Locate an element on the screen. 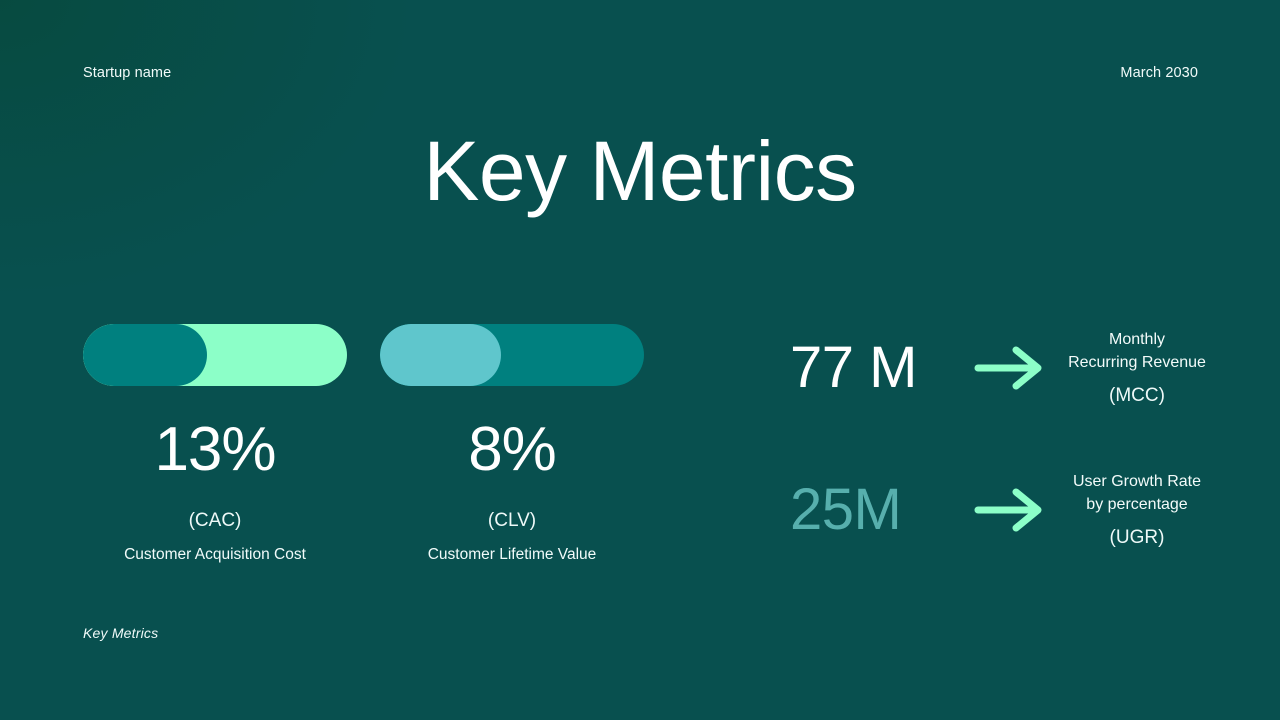 The height and width of the screenshot is (720, 1280). brand-name: Startup name is located at coordinates (127, 73).